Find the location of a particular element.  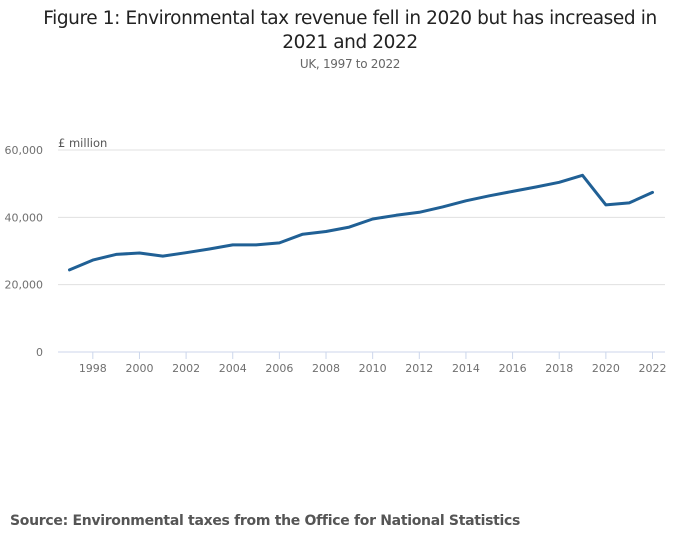

x-tick-label: 2012 is located at coordinates (419, 368).